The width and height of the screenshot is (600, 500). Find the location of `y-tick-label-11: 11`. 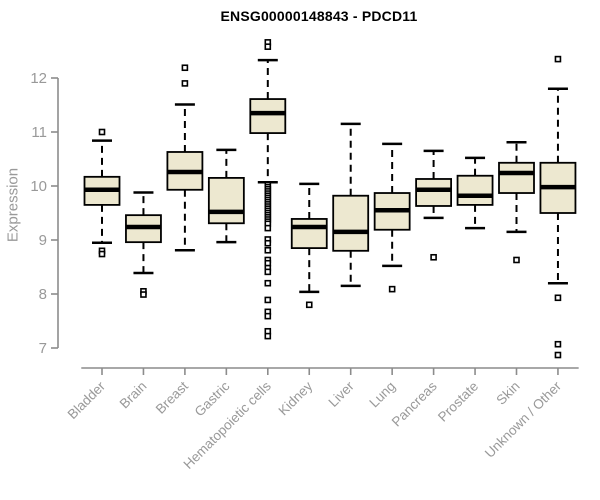

y-tick-label-11: 11 is located at coordinates (39, 132).